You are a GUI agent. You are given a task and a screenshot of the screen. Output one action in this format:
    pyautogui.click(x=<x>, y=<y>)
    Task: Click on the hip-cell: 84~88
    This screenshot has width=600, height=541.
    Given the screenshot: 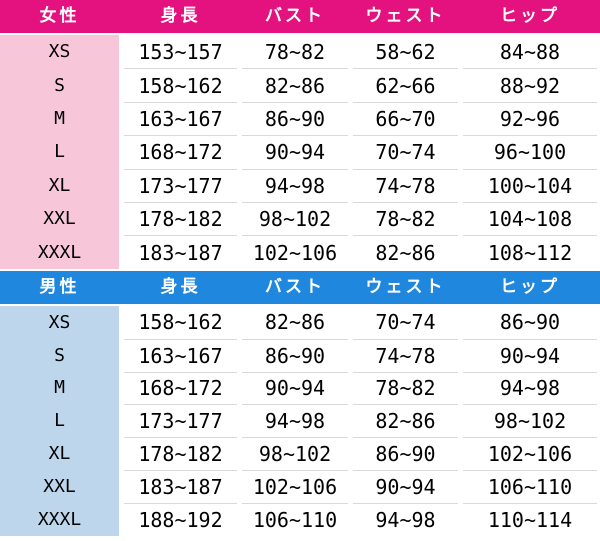 What is the action you would take?
    pyautogui.click(x=530, y=52)
    